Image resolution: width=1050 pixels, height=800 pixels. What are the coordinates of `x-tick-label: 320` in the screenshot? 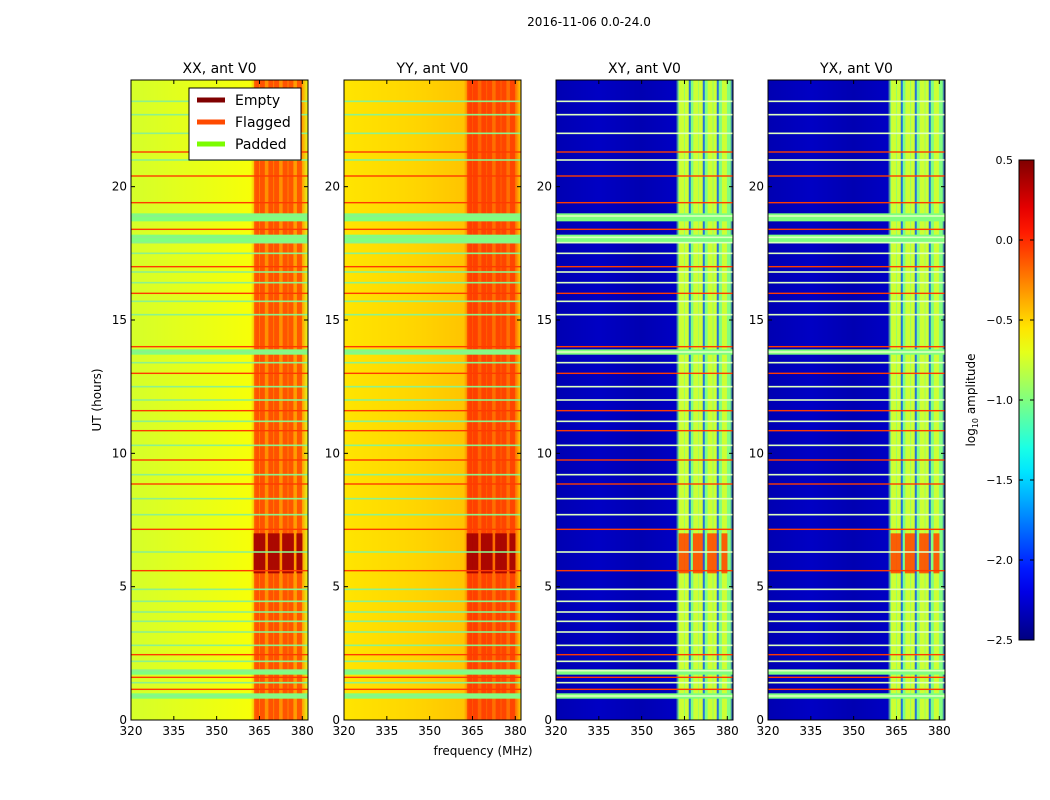 It's located at (344, 731).